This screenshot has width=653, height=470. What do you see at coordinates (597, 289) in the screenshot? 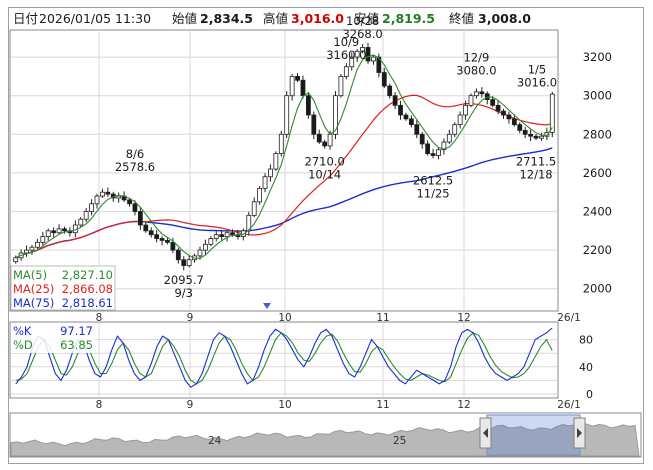
I see `price-y-tick-label: 2000` at bounding box center [597, 289].